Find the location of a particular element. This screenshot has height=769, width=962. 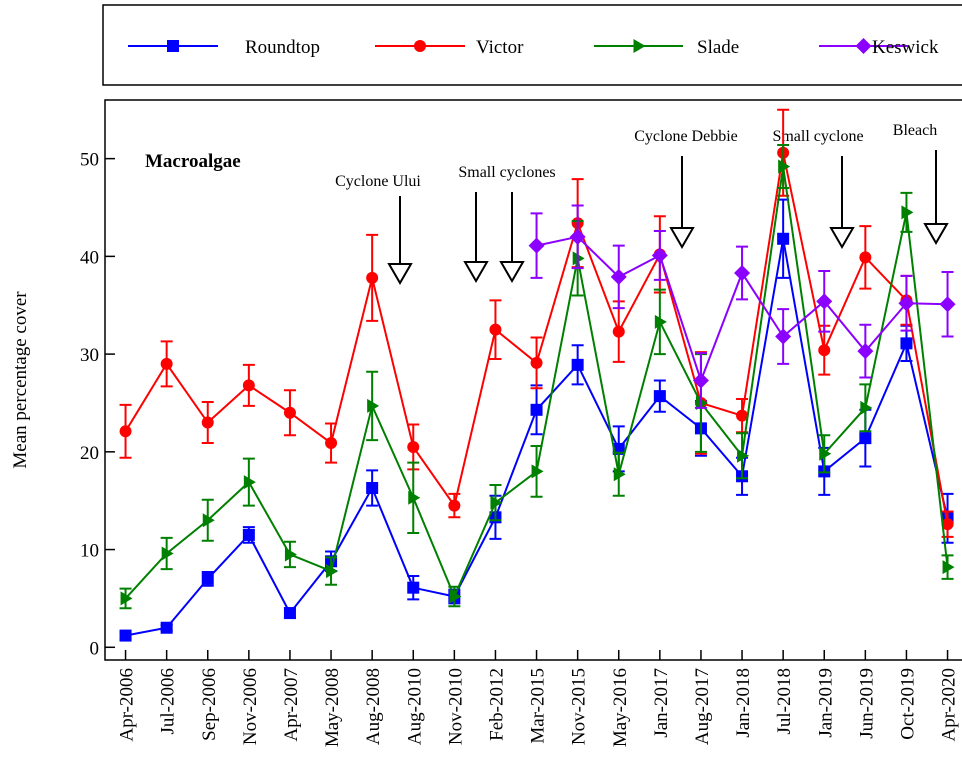

x-tick-label: Jan-2017 is located at coordinates (661, 703).